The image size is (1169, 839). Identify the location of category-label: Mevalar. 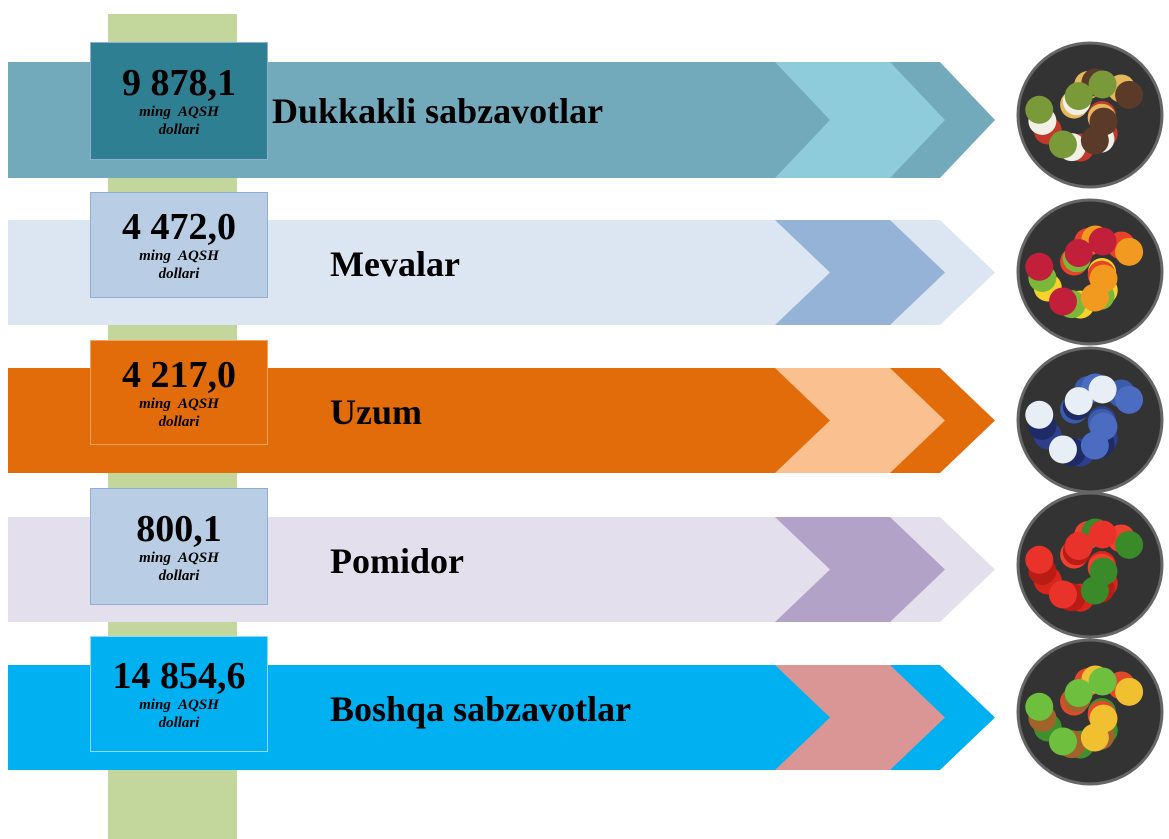
(395, 263).